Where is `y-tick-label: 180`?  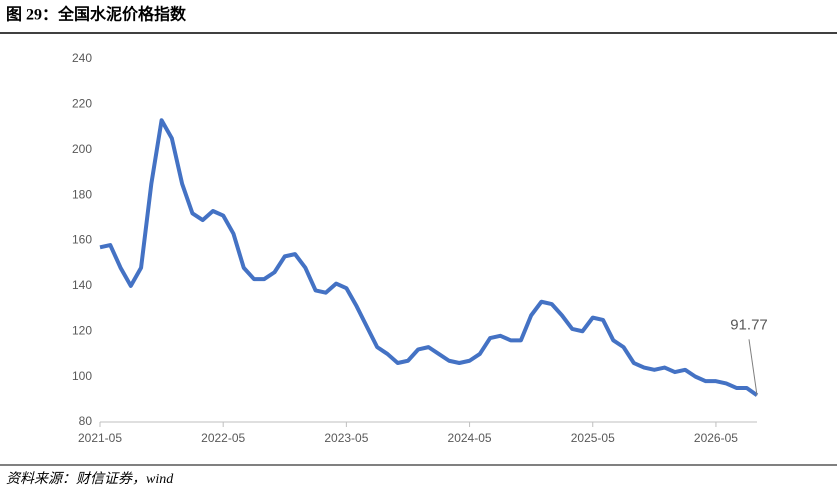
y-tick-label: 180 is located at coordinates (82, 194).